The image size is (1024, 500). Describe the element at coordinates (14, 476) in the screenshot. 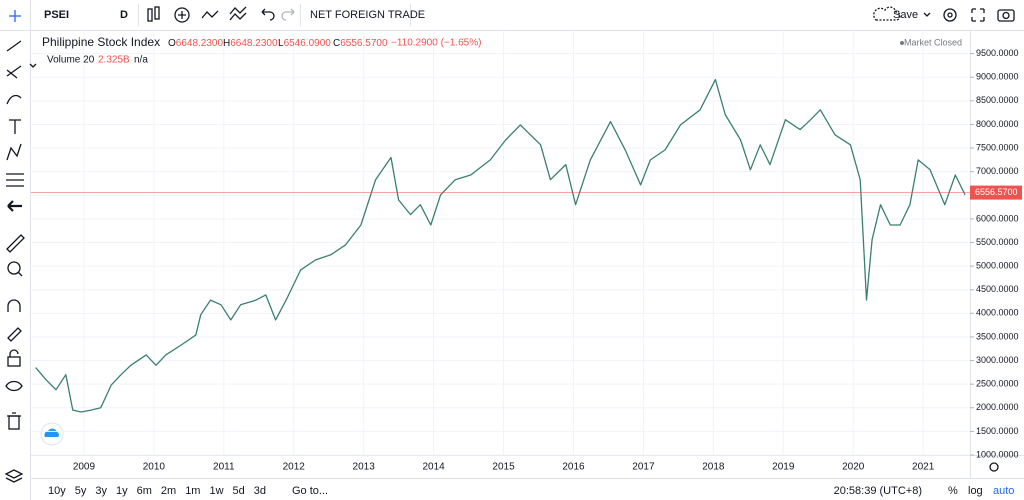

I see `layers-tool` at that location.